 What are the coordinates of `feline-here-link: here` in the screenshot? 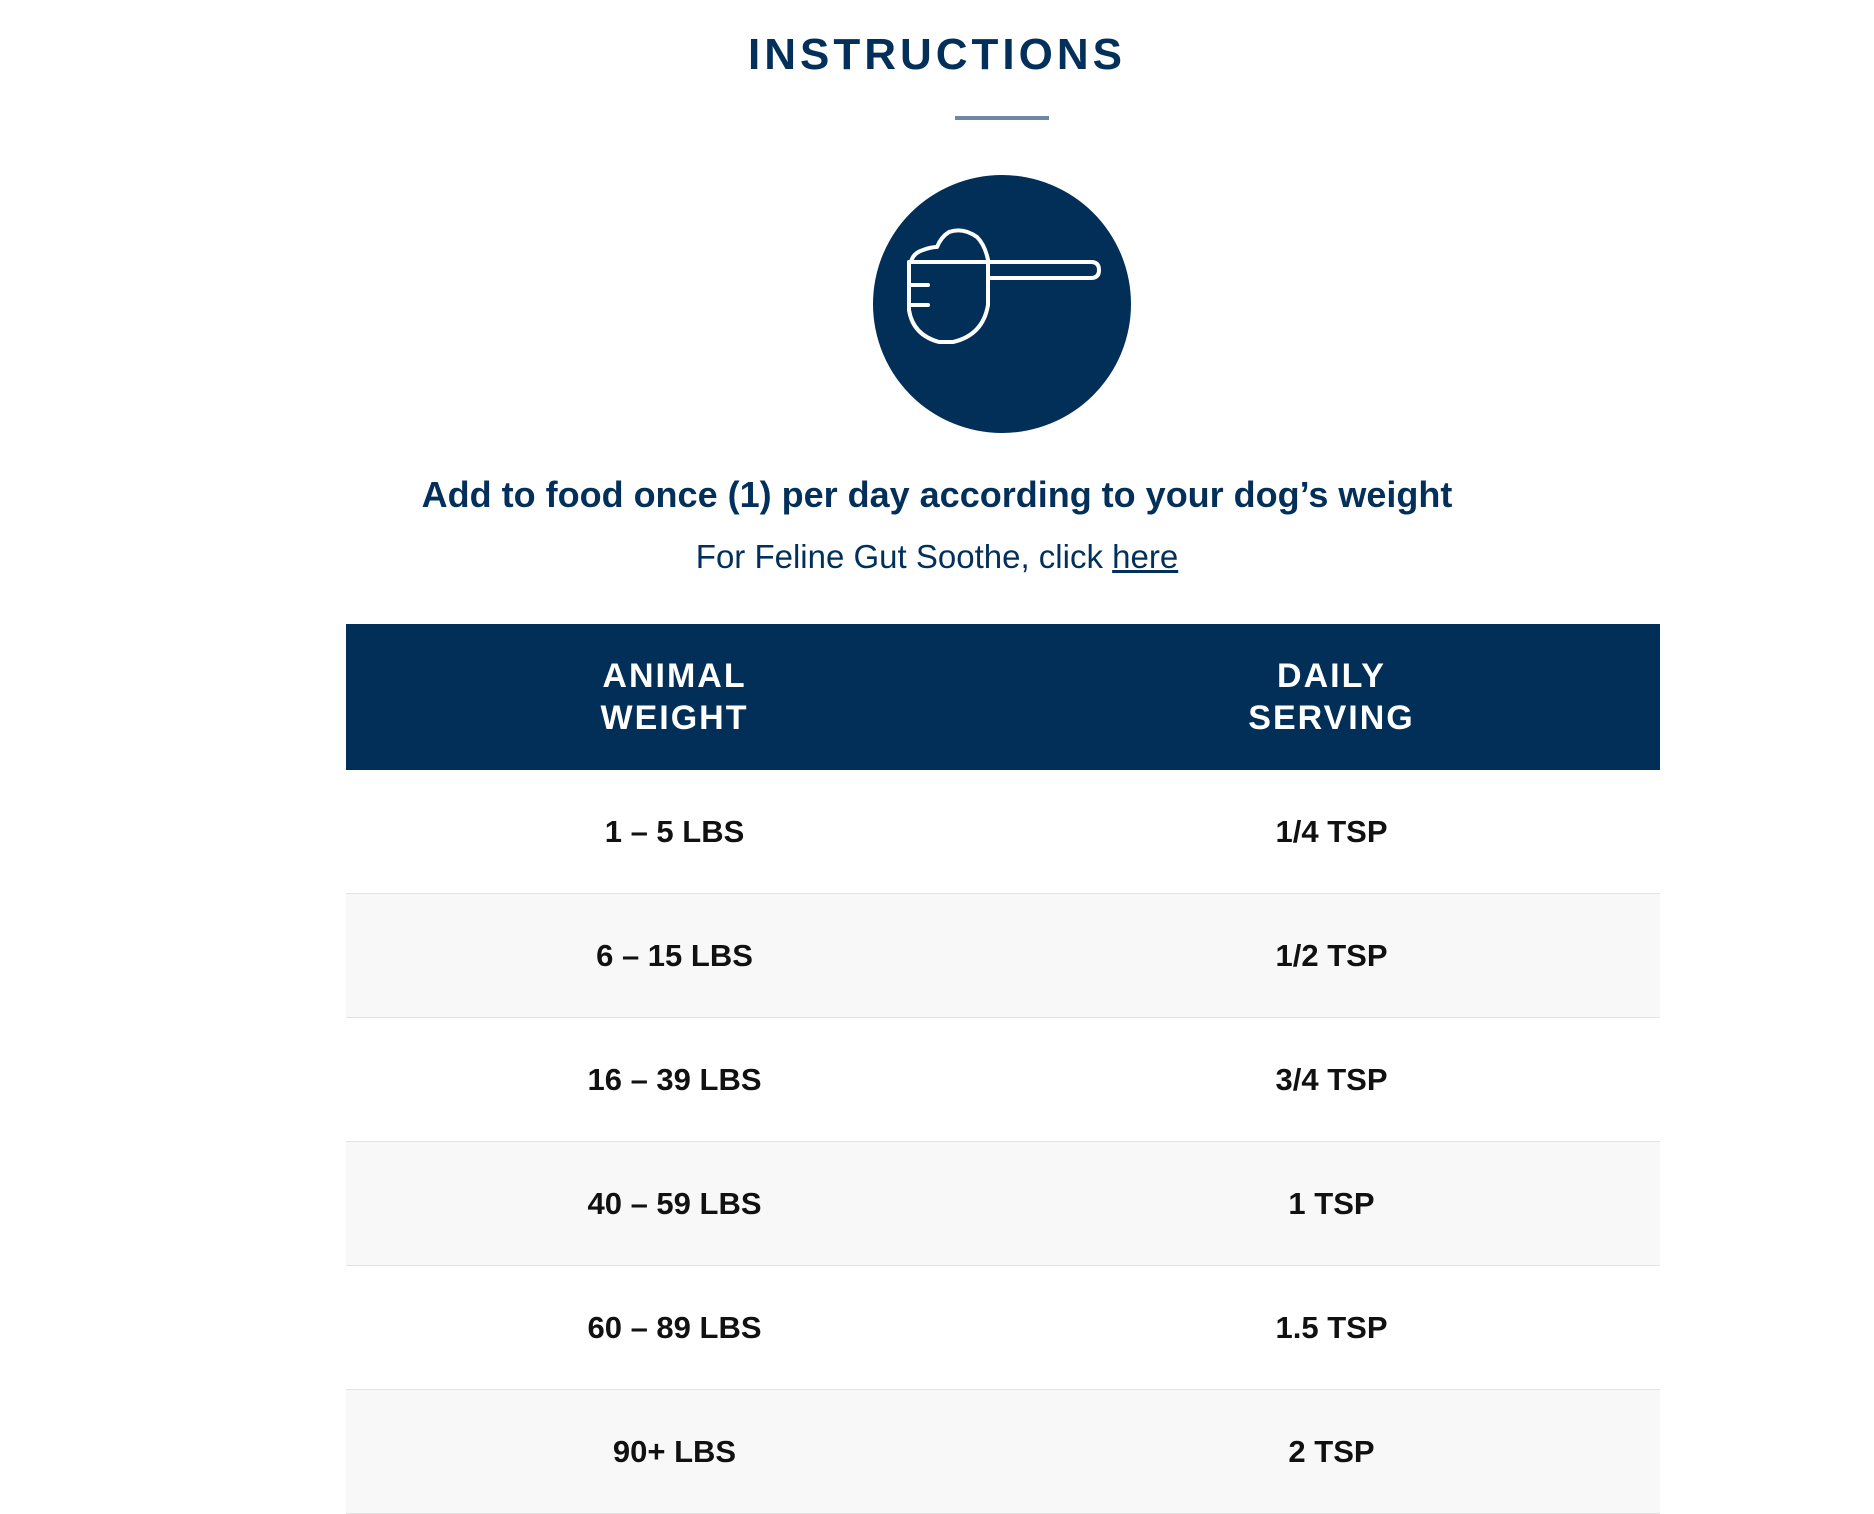 It's located at (1145, 556).